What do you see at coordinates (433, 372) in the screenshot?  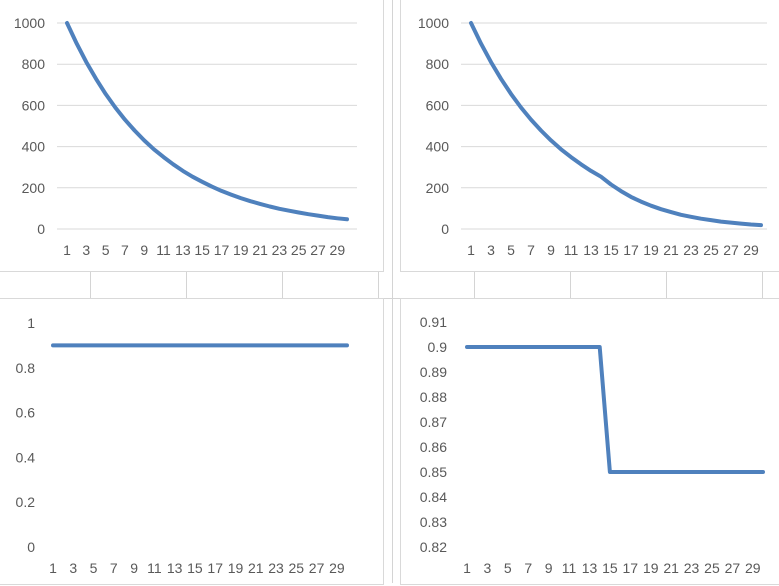 I see `y-tick-label: 0.89` at bounding box center [433, 372].